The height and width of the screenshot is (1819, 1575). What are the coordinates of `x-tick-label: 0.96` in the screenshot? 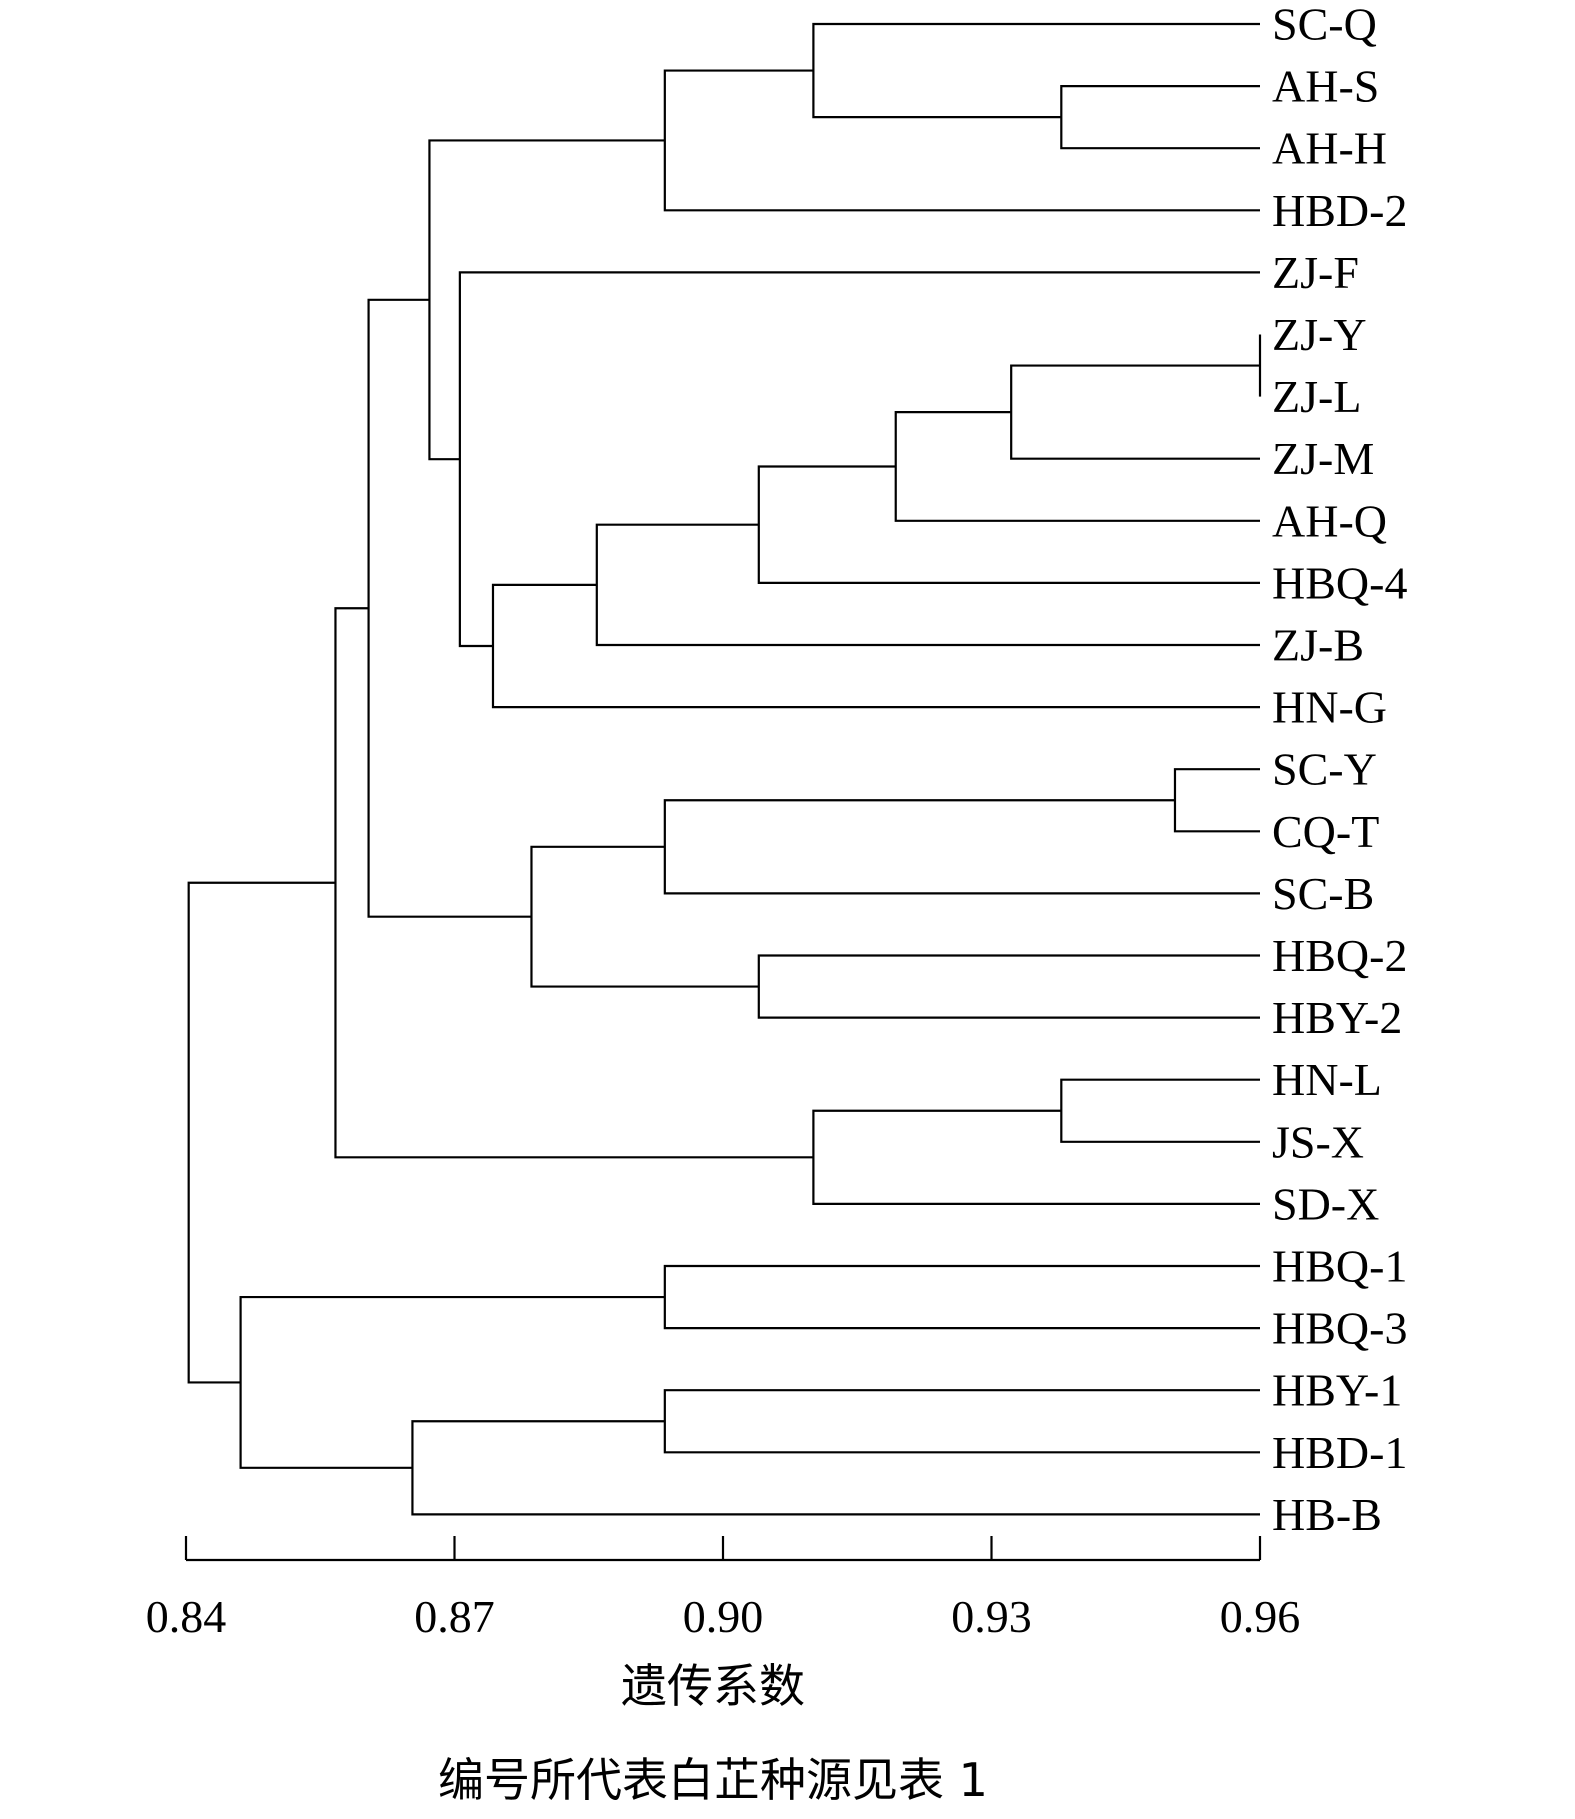 It's located at (1260, 1616).